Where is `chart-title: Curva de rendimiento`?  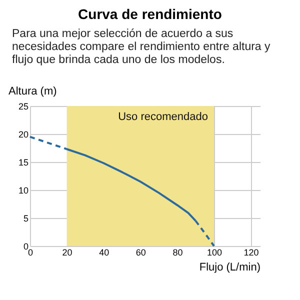 chart-title: Curva de rendimiento is located at coordinates (150, 14).